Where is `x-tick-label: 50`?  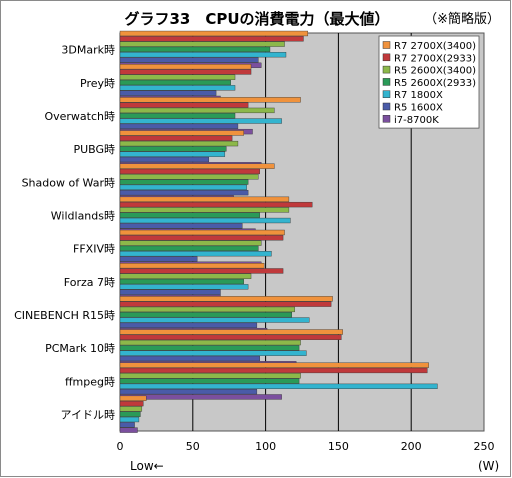
x-tick-label: 50 is located at coordinates (193, 446).